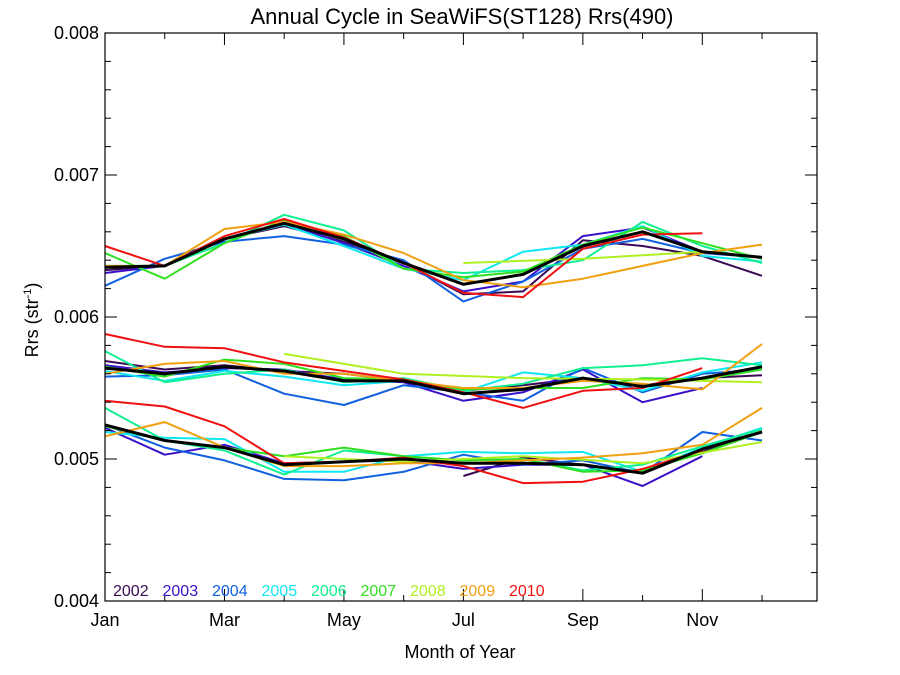  Describe the element at coordinates (76, 459) in the screenshot. I see `y-tick-label: 0.005` at that location.